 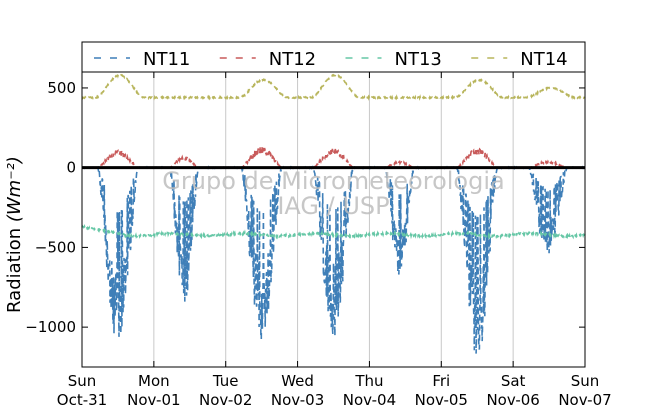 I want to click on legend-box, so click(x=333, y=57).